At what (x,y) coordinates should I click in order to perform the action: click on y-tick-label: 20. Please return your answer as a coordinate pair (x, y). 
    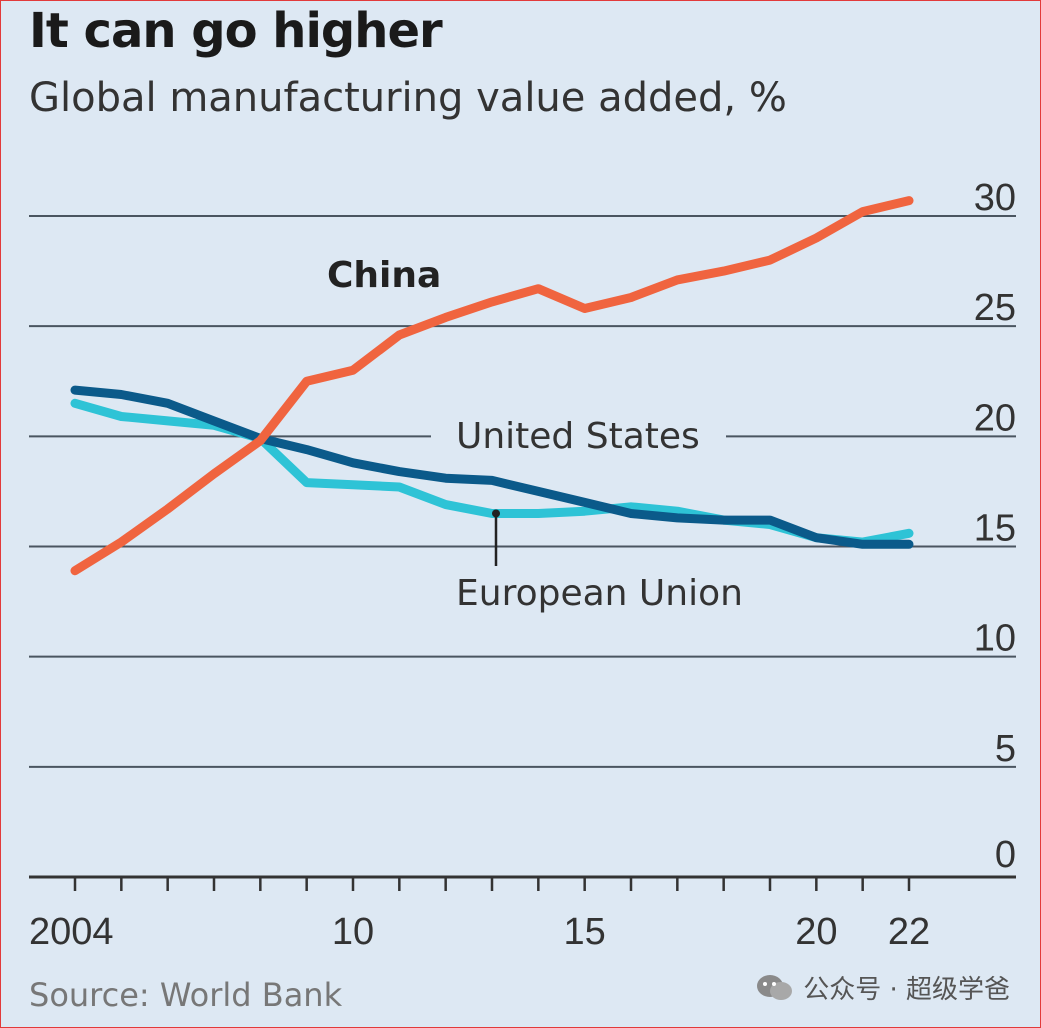
    Looking at the image, I should click on (995, 418).